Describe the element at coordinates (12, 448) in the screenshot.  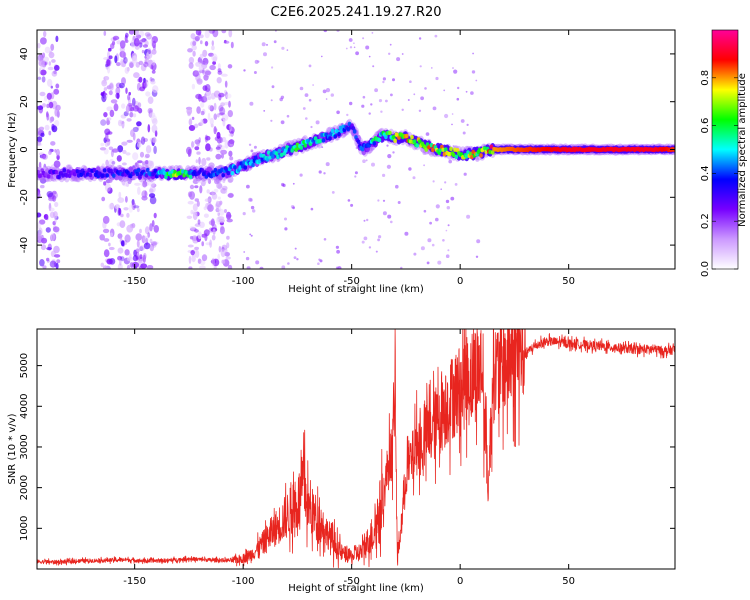
I see `snr-y-label: SNR (10 * v/v)` at that location.